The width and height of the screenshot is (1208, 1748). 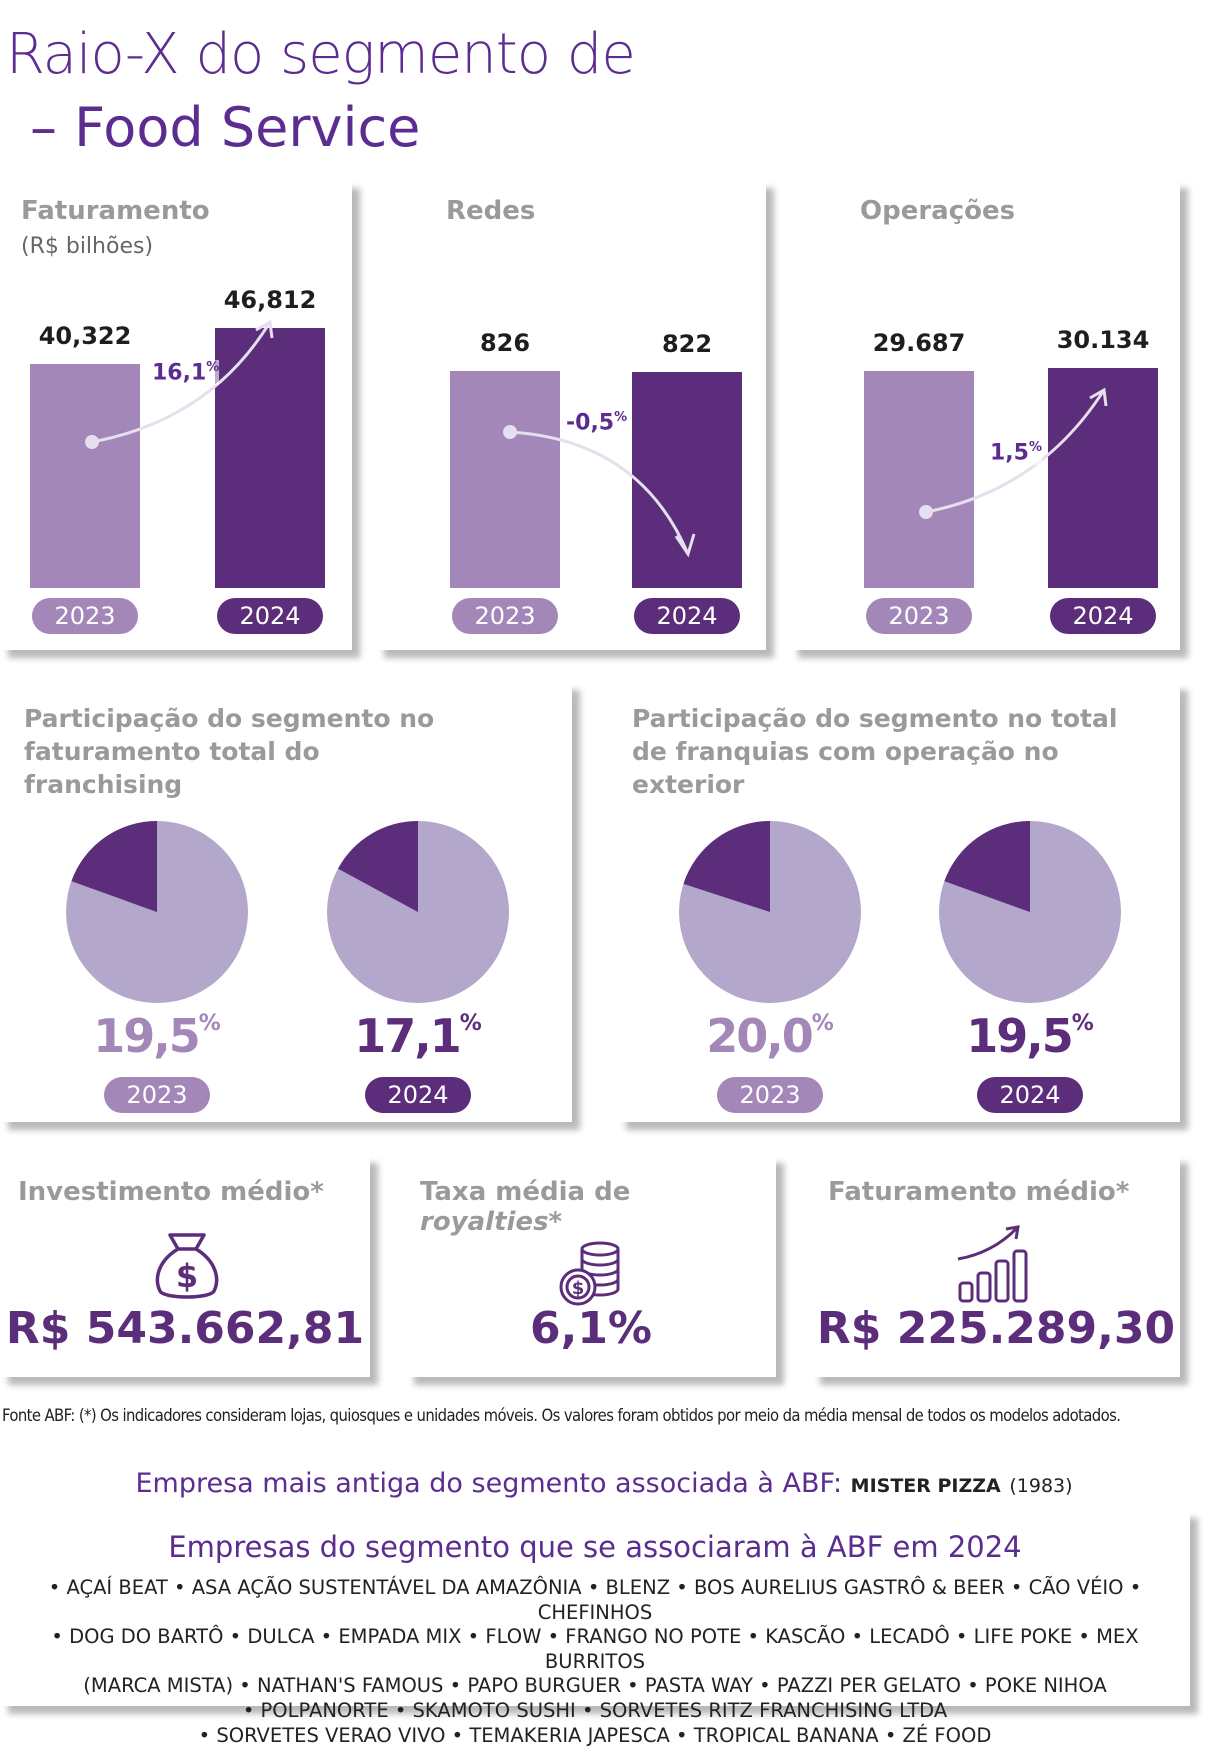 I want to click on kpi-card-investimento: Investimento médio* $ R$ 543.662,81, so click(x=185, y=1266).